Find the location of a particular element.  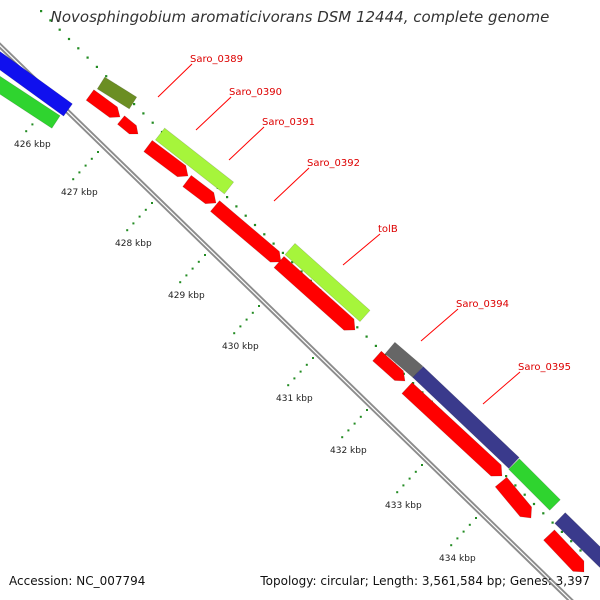

gray-gene-band is located at coordinates (404, 360).